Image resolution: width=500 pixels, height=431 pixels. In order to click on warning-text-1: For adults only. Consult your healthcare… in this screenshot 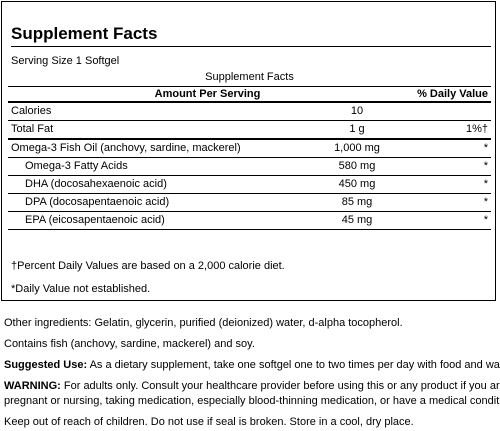, I will do `click(280, 386)`.